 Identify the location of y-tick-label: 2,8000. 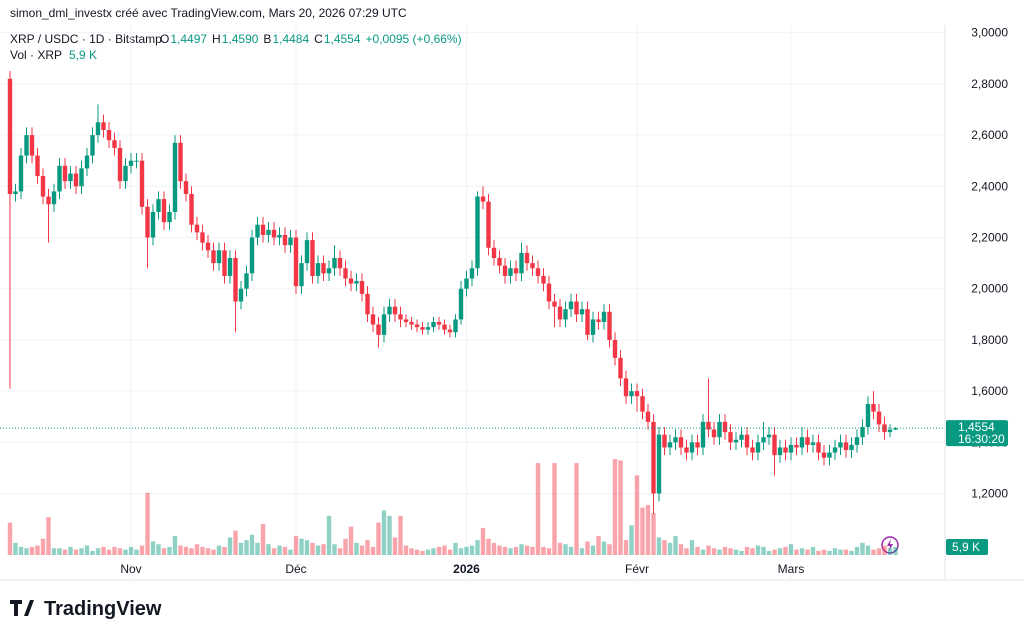
(989, 84).